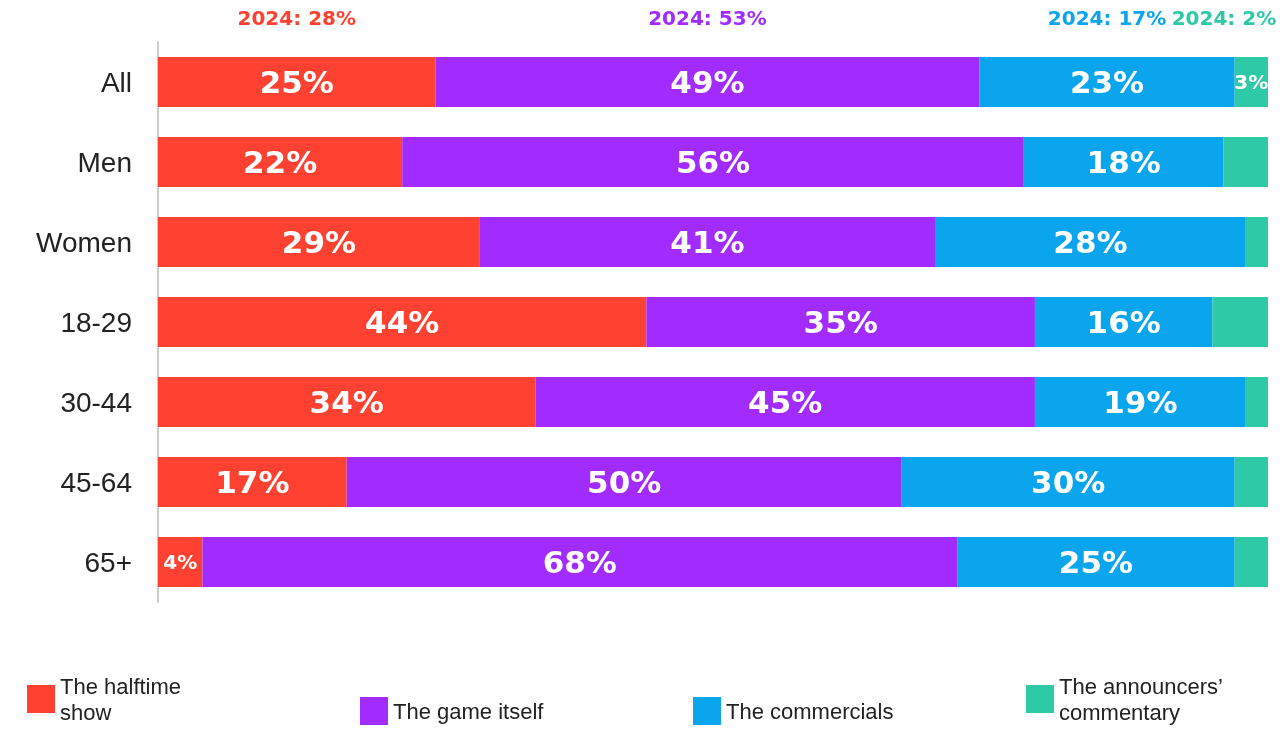 The height and width of the screenshot is (732, 1286). I want to click on data-label: 68%, so click(579, 562).